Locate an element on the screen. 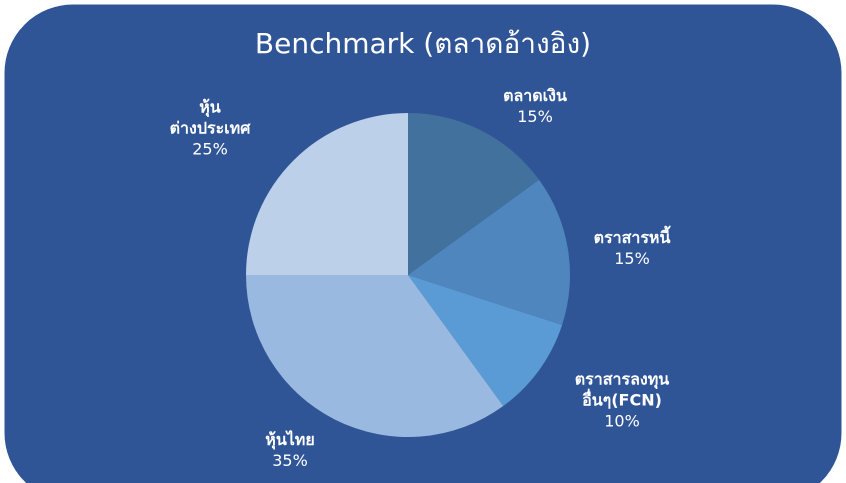  slice-value: 10% is located at coordinates (622, 421).